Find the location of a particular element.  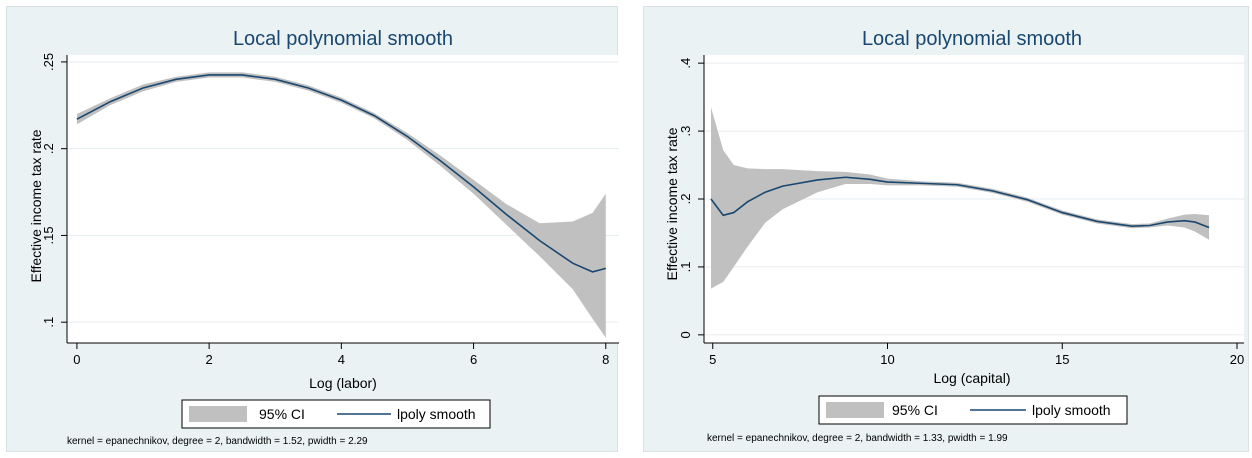

x-tick-label: 20 is located at coordinates (1237, 359).